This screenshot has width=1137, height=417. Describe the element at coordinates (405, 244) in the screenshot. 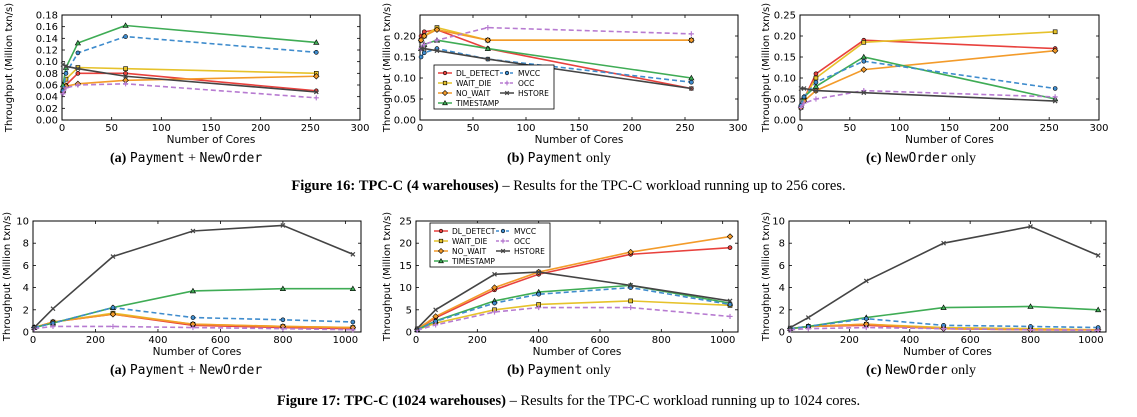

I see `y-tick-label: 20` at that location.